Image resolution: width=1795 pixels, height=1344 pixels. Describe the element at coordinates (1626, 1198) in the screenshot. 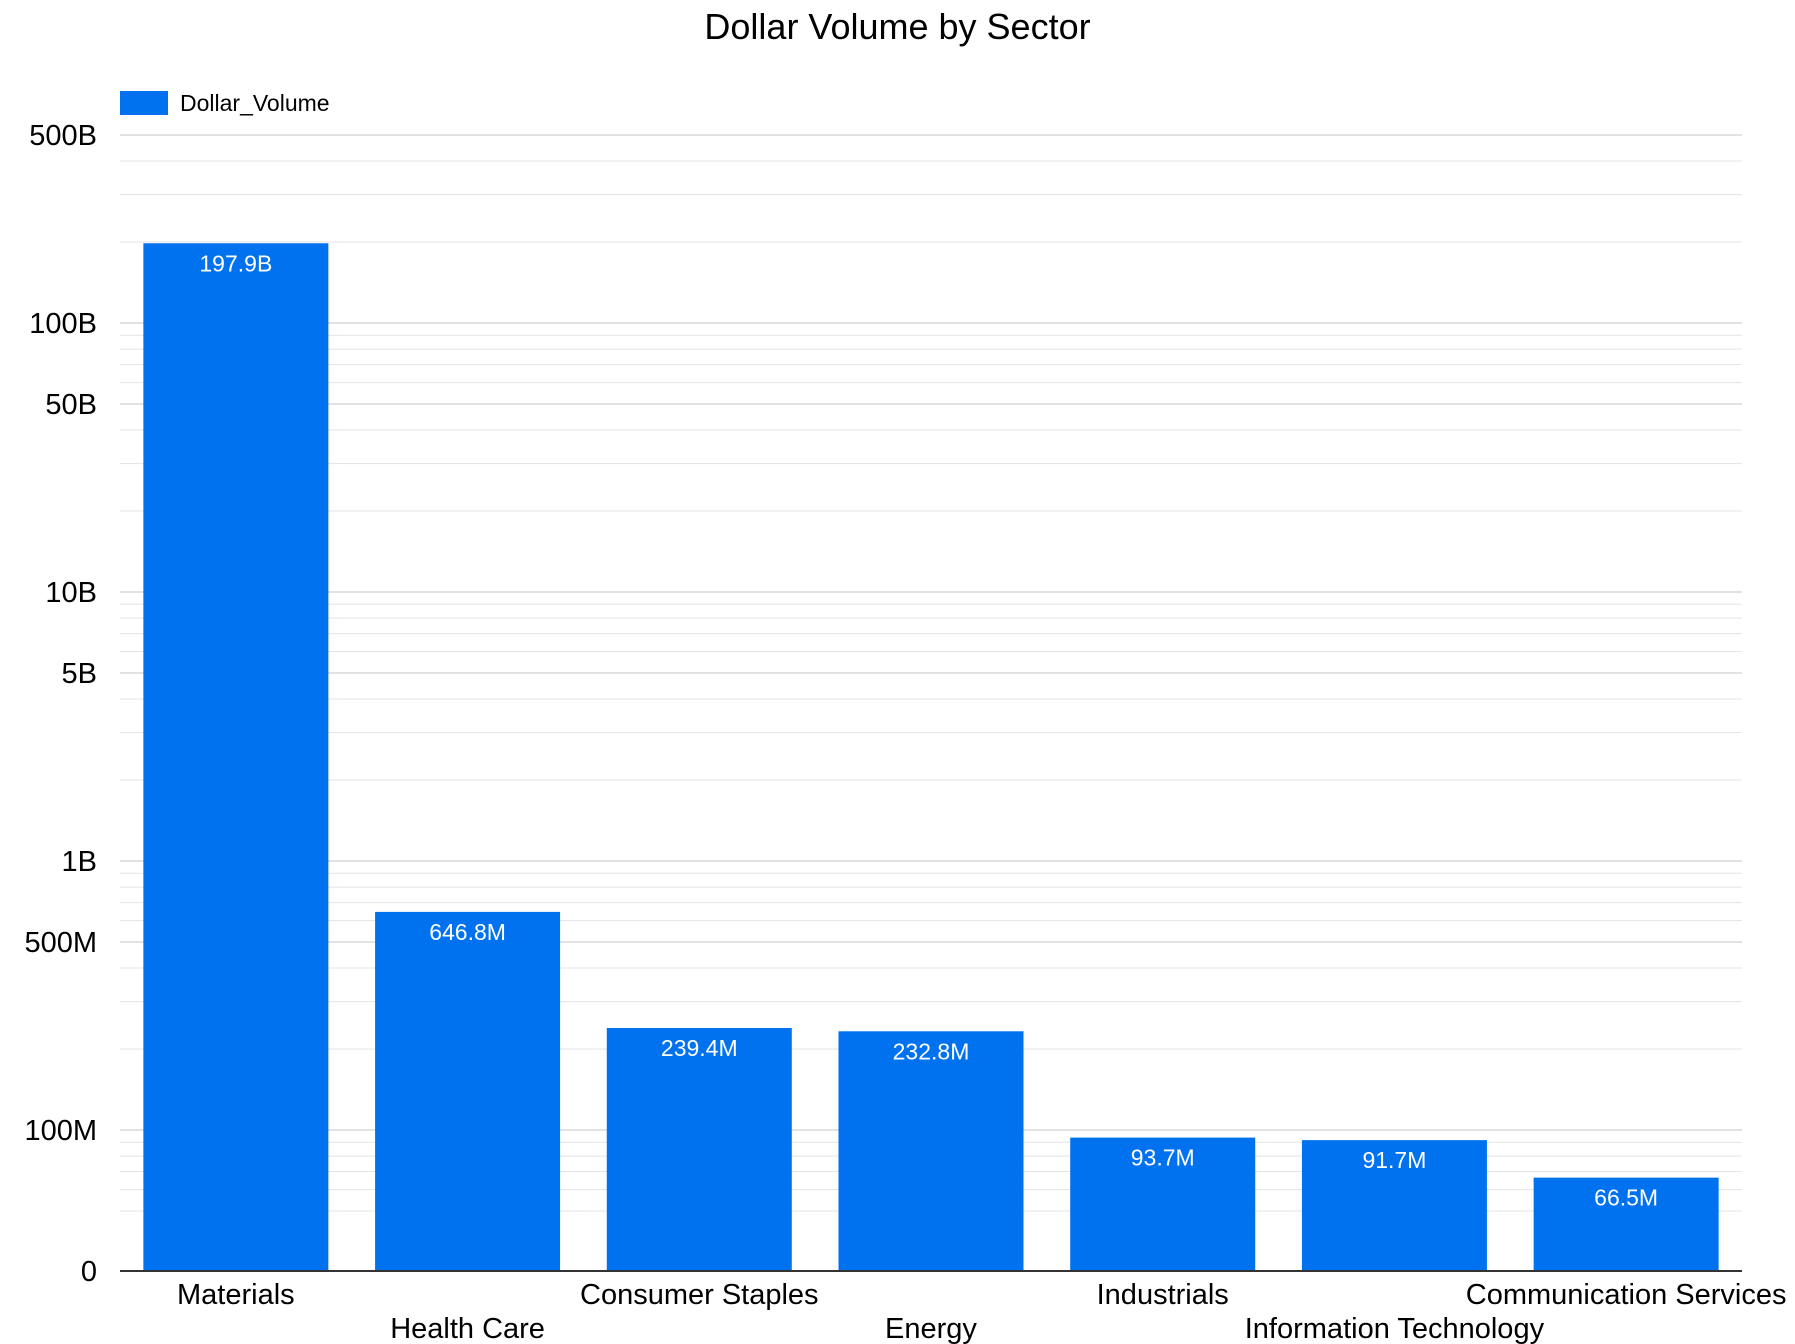

I see `data-label: 66.5M` at that location.